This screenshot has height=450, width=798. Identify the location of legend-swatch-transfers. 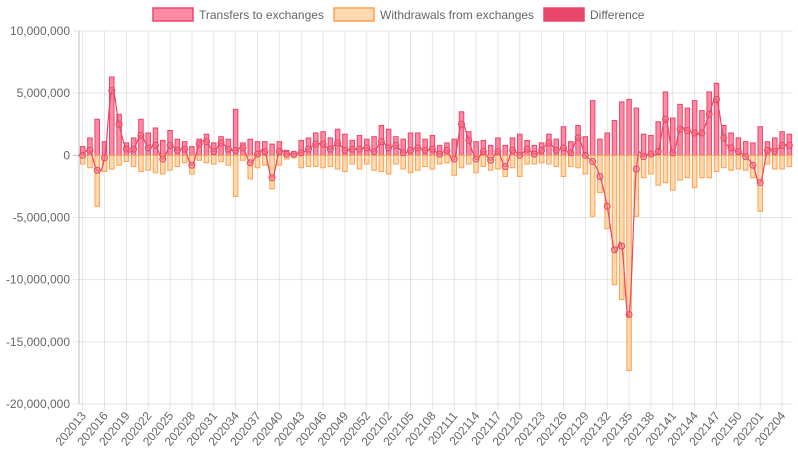
(173, 14).